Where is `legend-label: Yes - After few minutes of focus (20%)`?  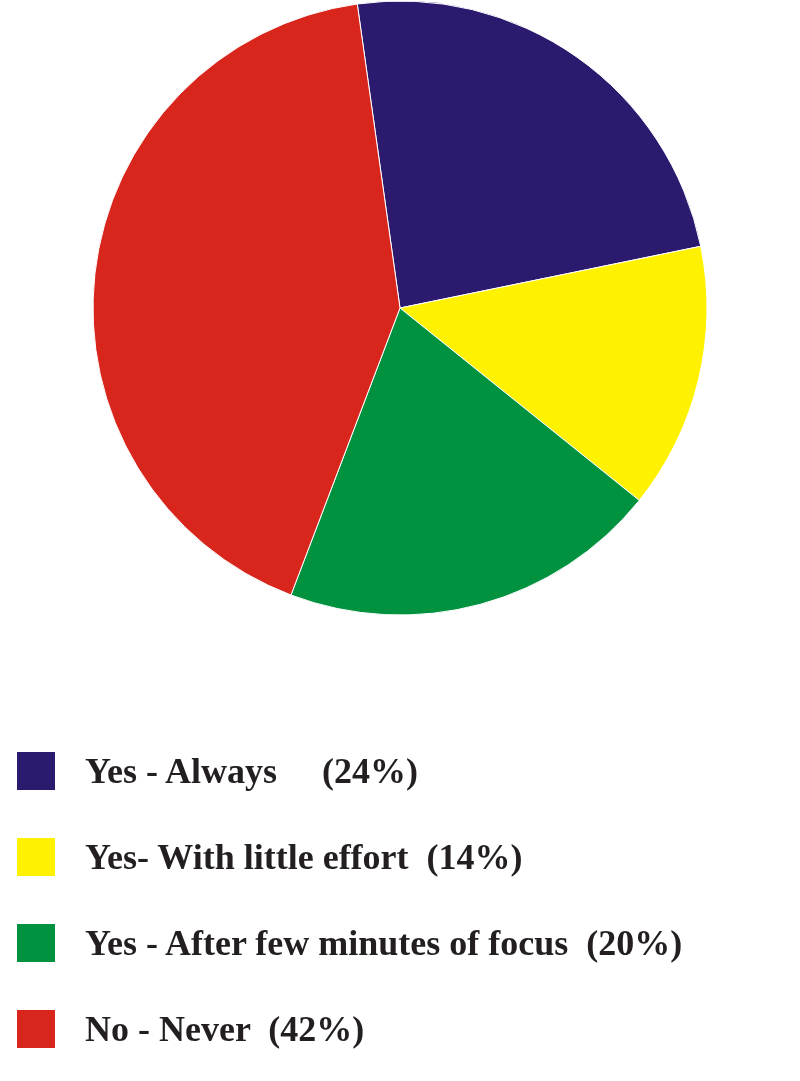
legend-label: Yes - After few minutes of focus (20%) is located at coordinates (384, 943).